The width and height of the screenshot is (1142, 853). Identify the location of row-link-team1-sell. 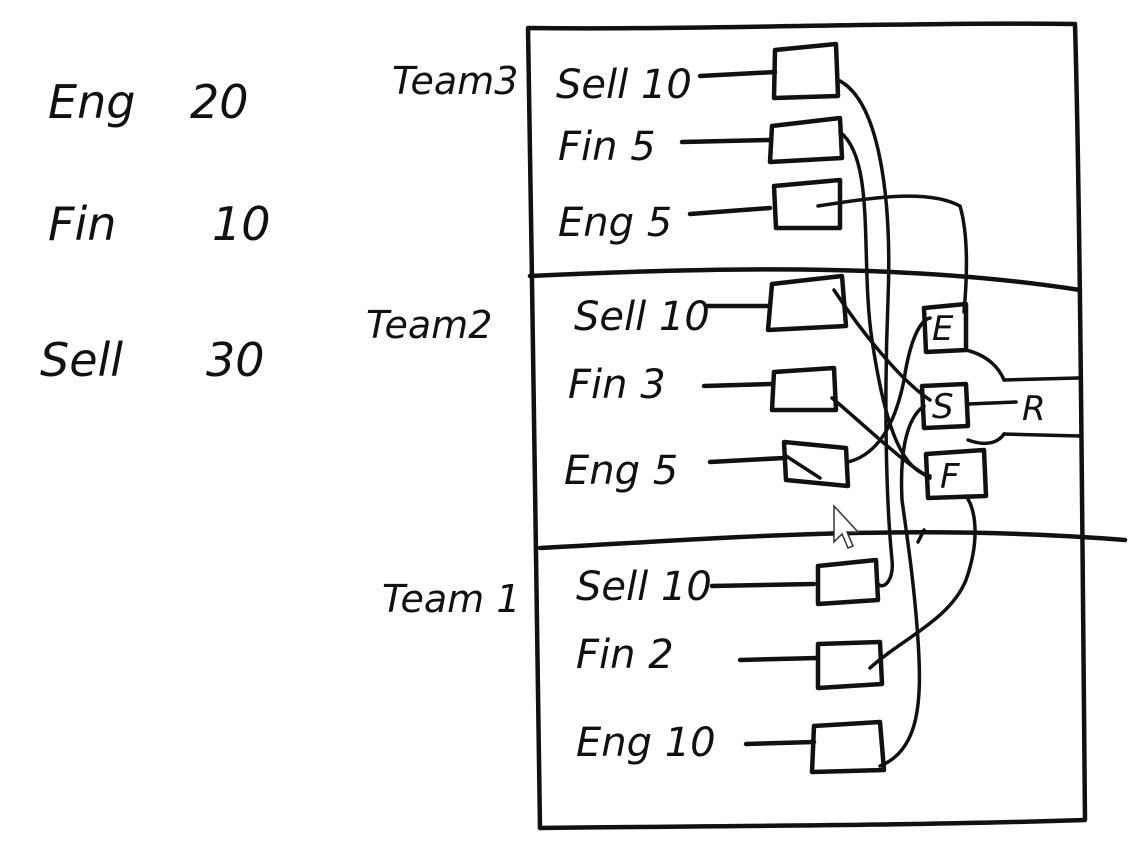
(763, 585).